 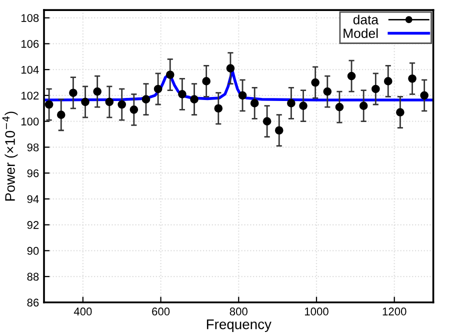 What do you see at coordinates (30, 44) in the screenshot?
I see `y-tick-label: 106` at bounding box center [30, 44].